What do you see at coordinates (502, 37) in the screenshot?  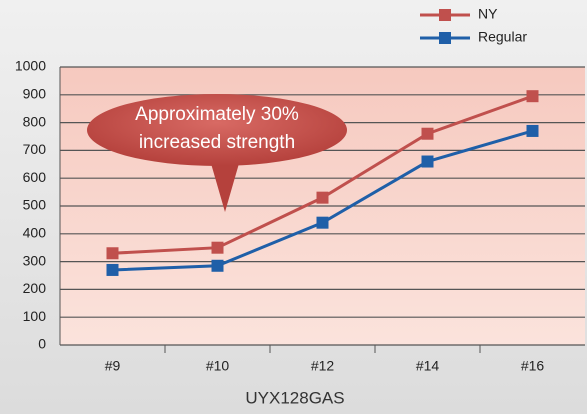 I see `legend-label: Regular` at bounding box center [502, 37].